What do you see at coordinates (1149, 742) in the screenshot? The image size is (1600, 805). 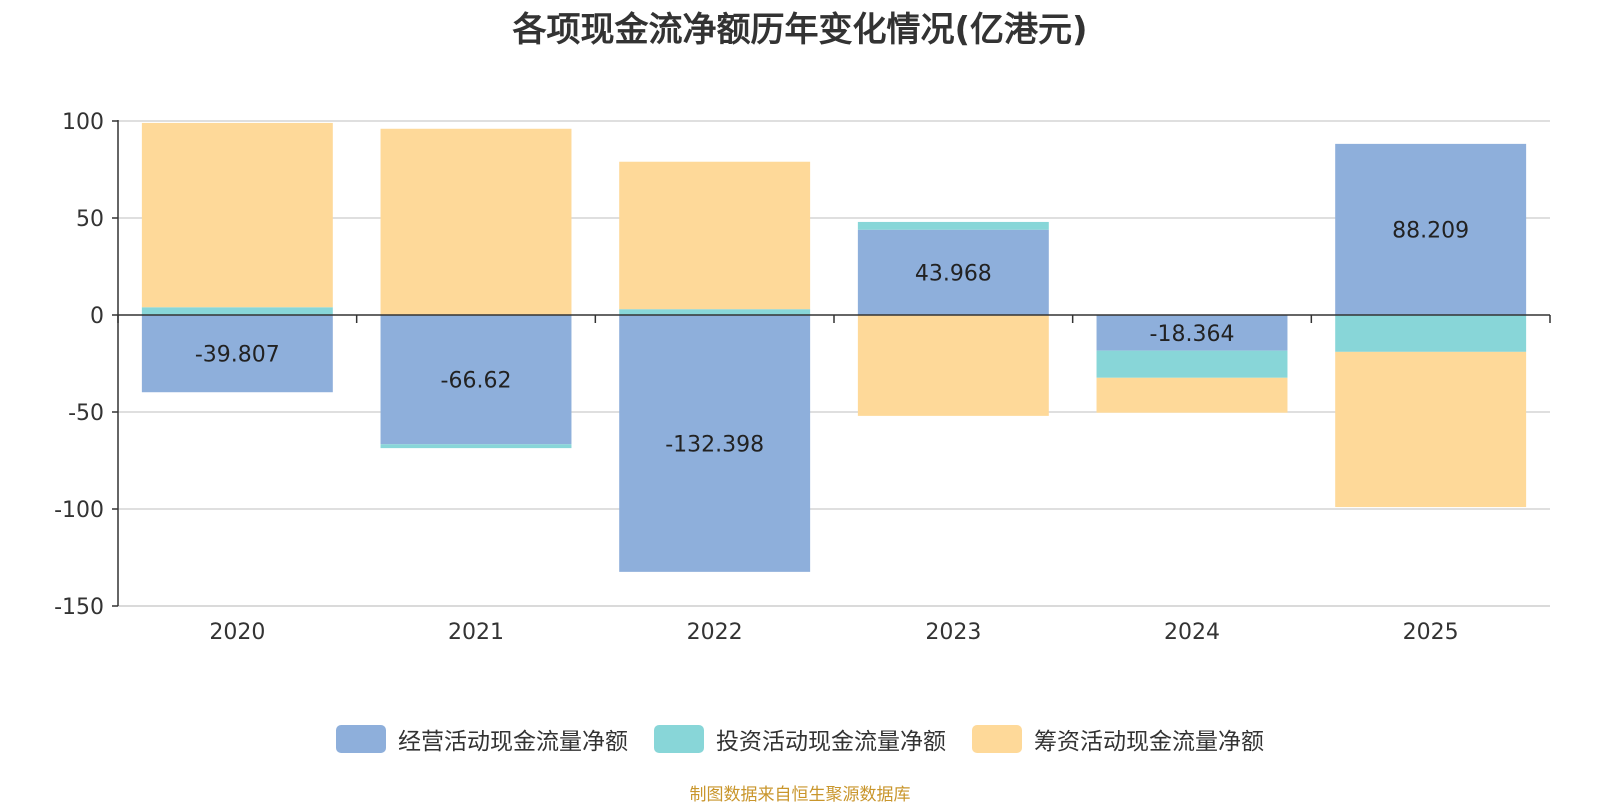 I see `legend-label-financing: 筹资活动现金流量净额` at bounding box center [1149, 742].